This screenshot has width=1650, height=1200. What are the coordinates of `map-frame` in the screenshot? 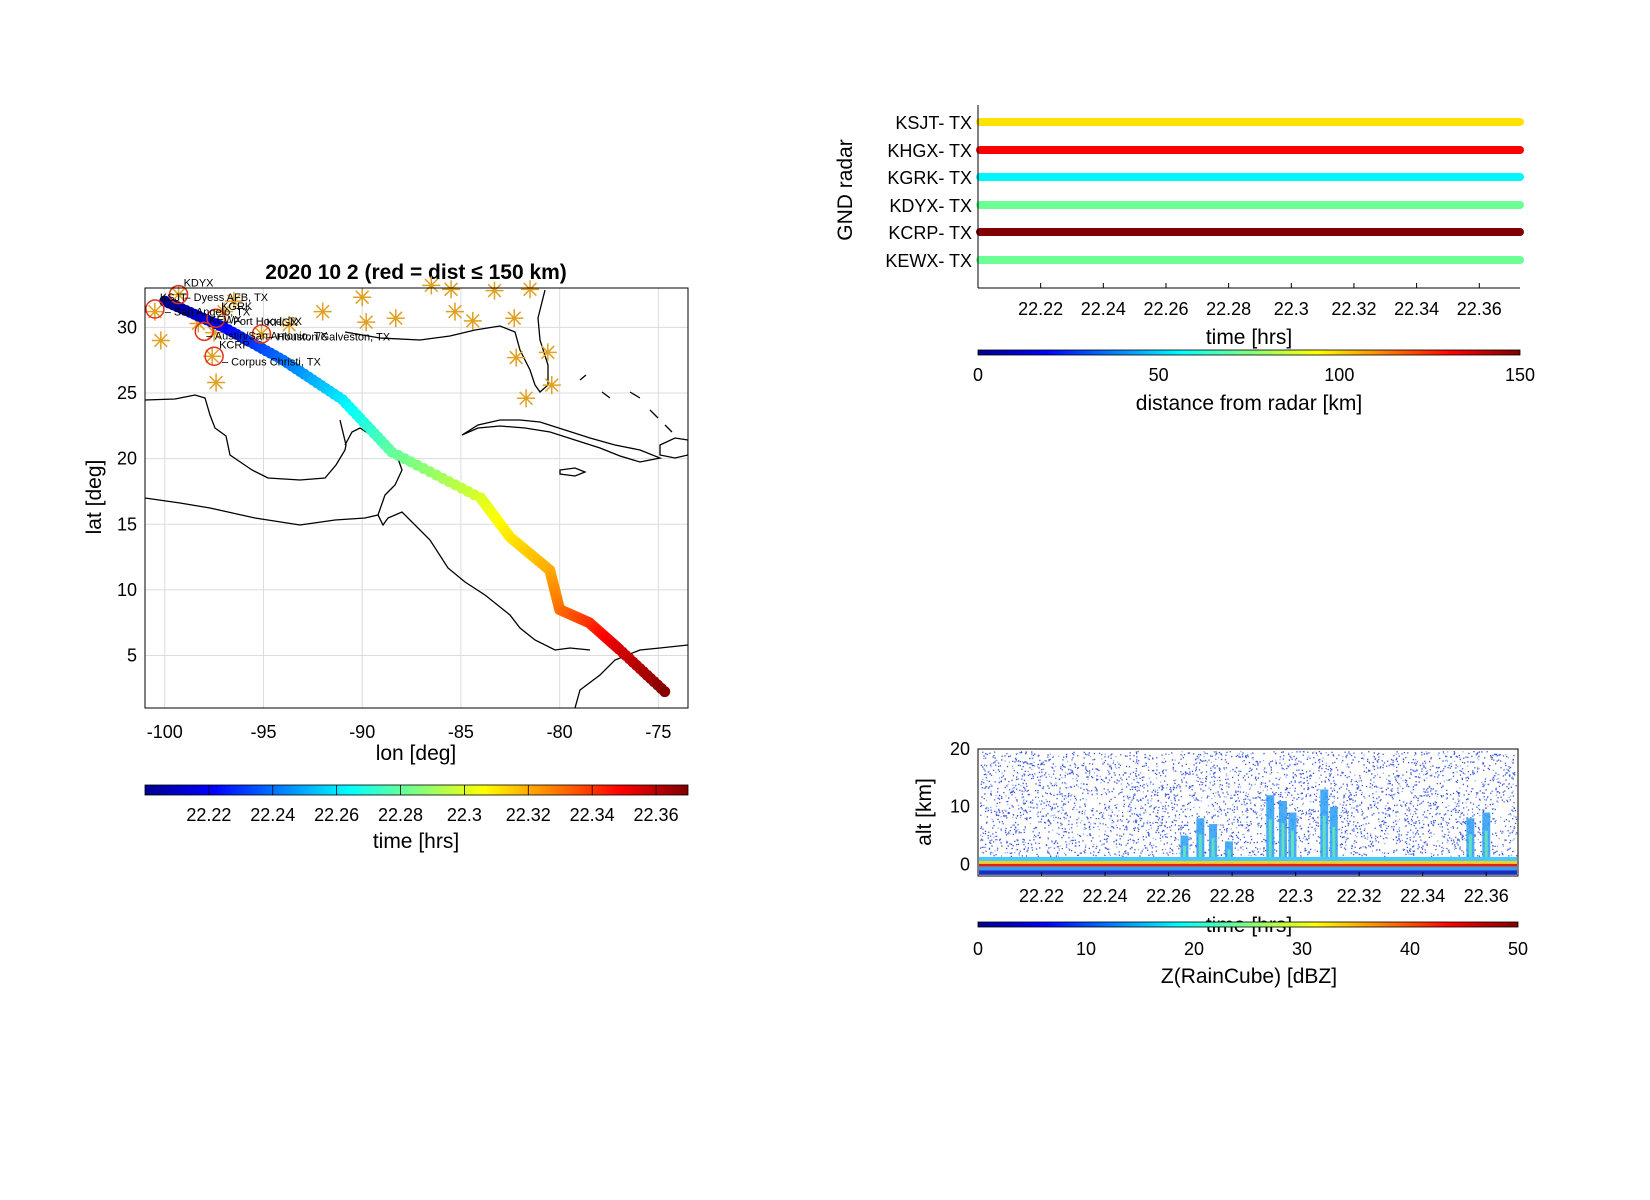 It's located at (416, 498).